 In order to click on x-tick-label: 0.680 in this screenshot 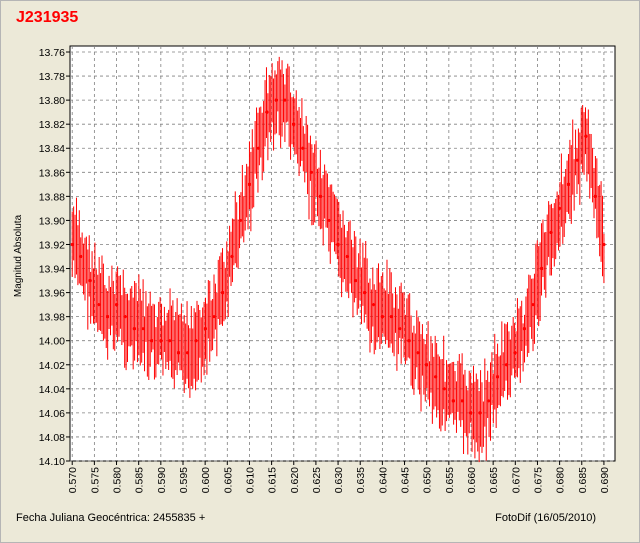, I will do `click(561, 480)`.